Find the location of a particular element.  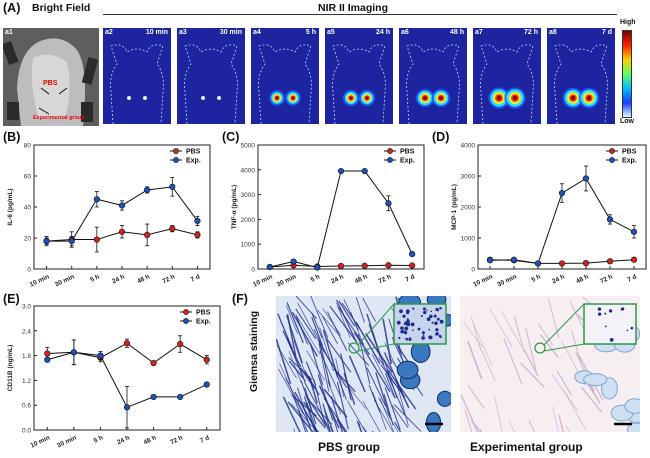

zoom-origin-circle is located at coordinates (540, 348).